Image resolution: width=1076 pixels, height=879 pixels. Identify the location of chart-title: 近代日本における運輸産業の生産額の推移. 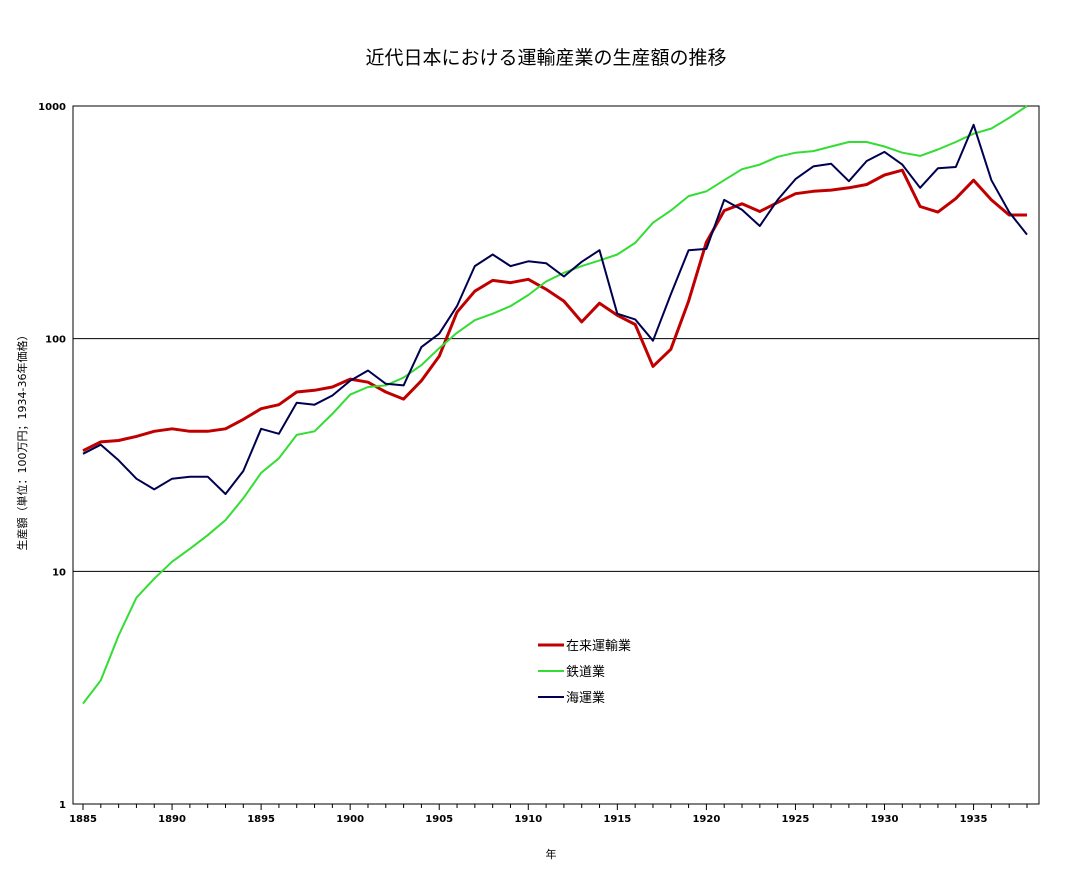
(545, 58).